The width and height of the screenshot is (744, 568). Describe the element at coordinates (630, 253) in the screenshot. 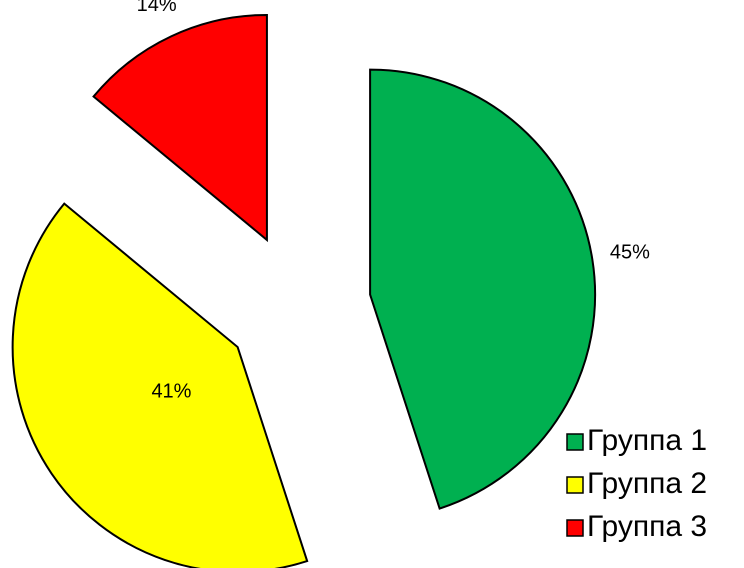

I see `data-label: 45%` at that location.